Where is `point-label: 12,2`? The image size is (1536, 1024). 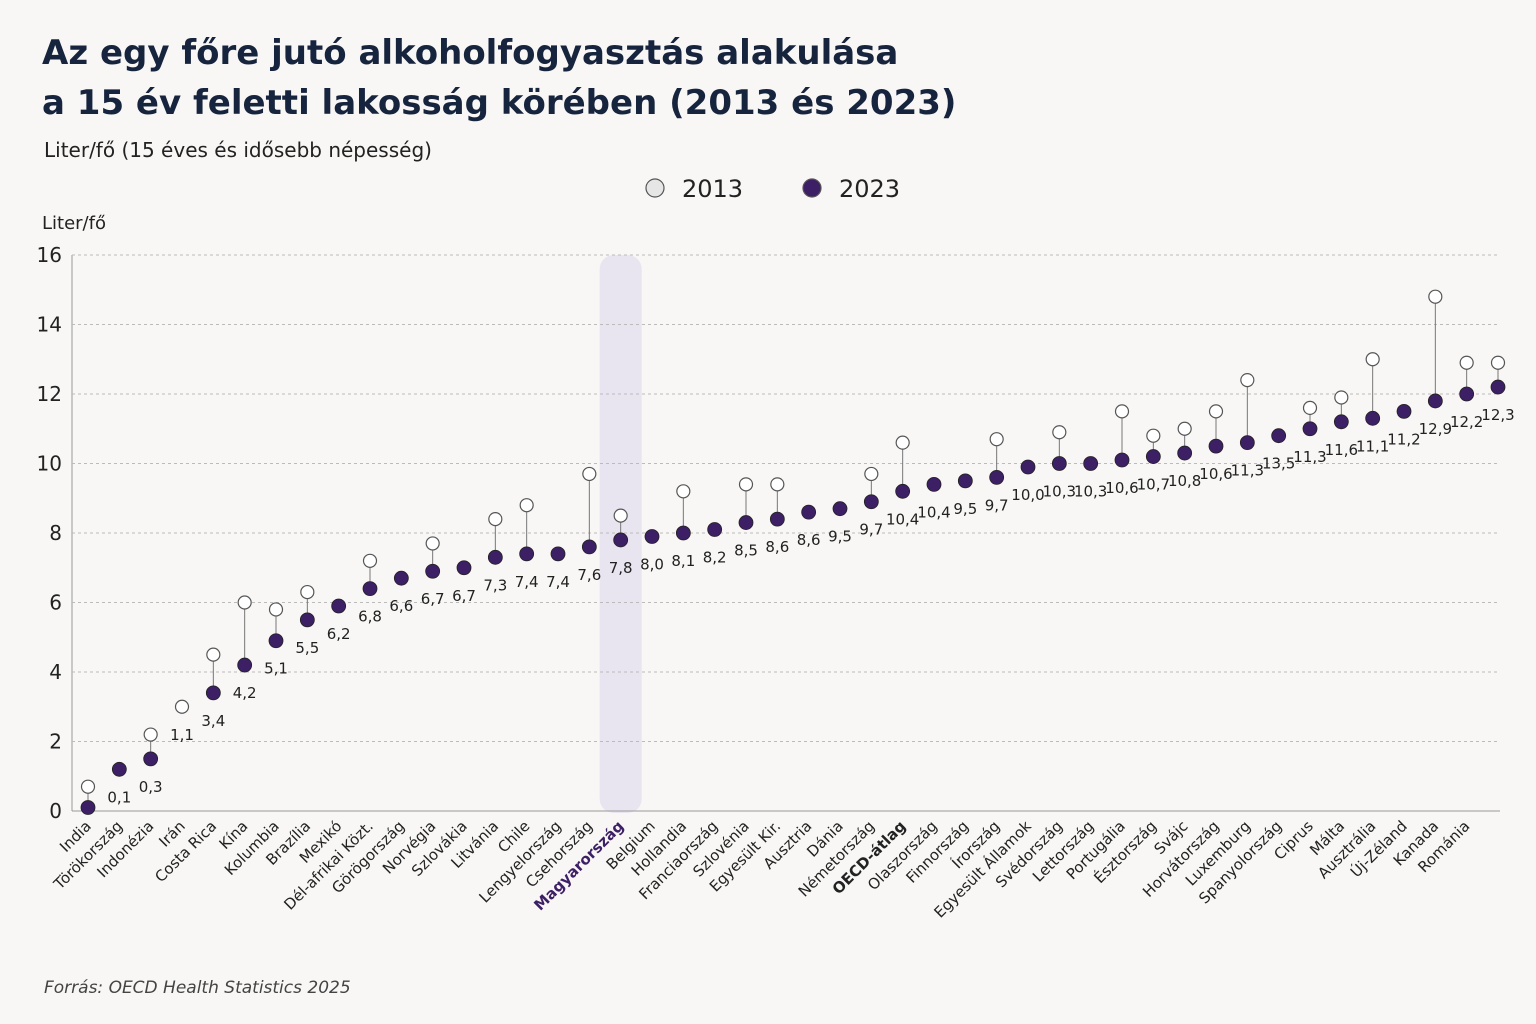
point-label: 12,2 is located at coordinates (1466, 422).